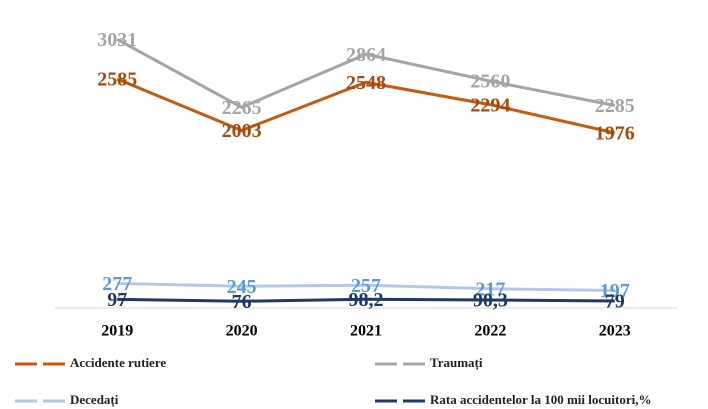 This screenshot has width=708, height=409. What do you see at coordinates (117, 331) in the screenshot?
I see `x-tick-label: 2019` at bounding box center [117, 331].